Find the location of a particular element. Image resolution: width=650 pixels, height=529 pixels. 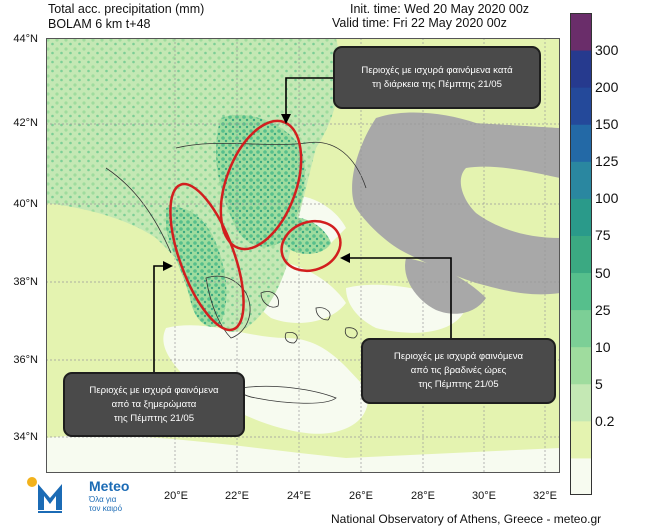

colorbar-label: 75 is located at coordinates (603, 235).